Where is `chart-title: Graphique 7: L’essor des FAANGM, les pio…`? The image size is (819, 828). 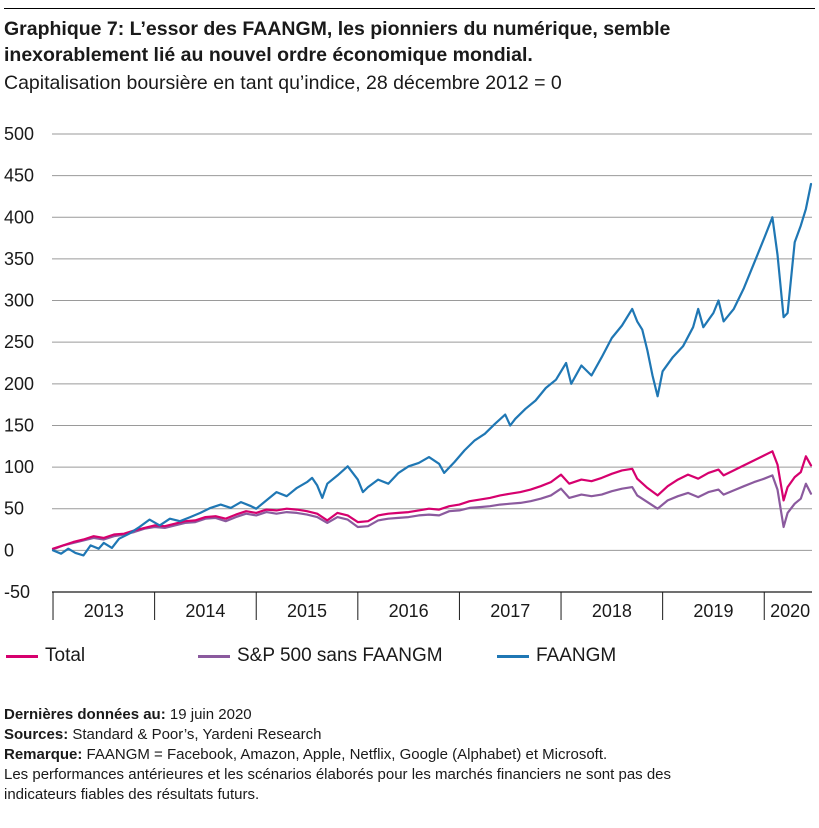 chart-title: Graphique 7: L’essor des FAANGM, les pio… is located at coordinates (337, 42).